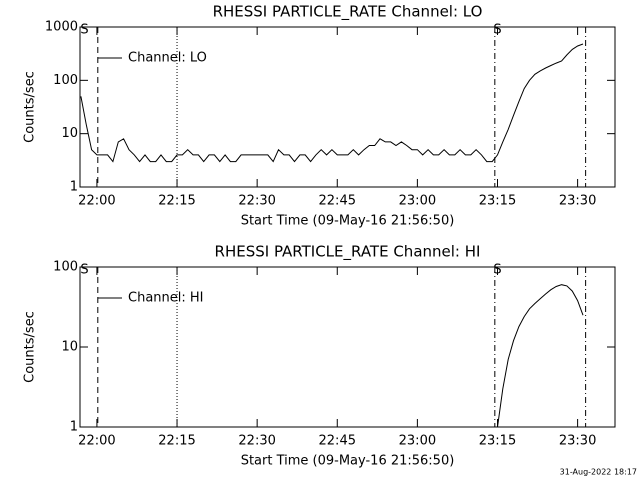 The height and width of the screenshot is (480, 640). What do you see at coordinates (598, 472) in the screenshot?
I see `footer: 31-Aug-2022 18:17` at bounding box center [598, 472].